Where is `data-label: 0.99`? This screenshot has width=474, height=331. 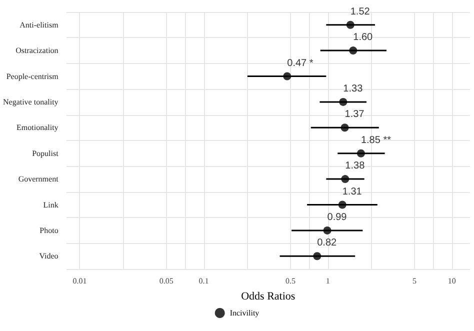
data-label: 0.99 is located at coordinates (337, 217).